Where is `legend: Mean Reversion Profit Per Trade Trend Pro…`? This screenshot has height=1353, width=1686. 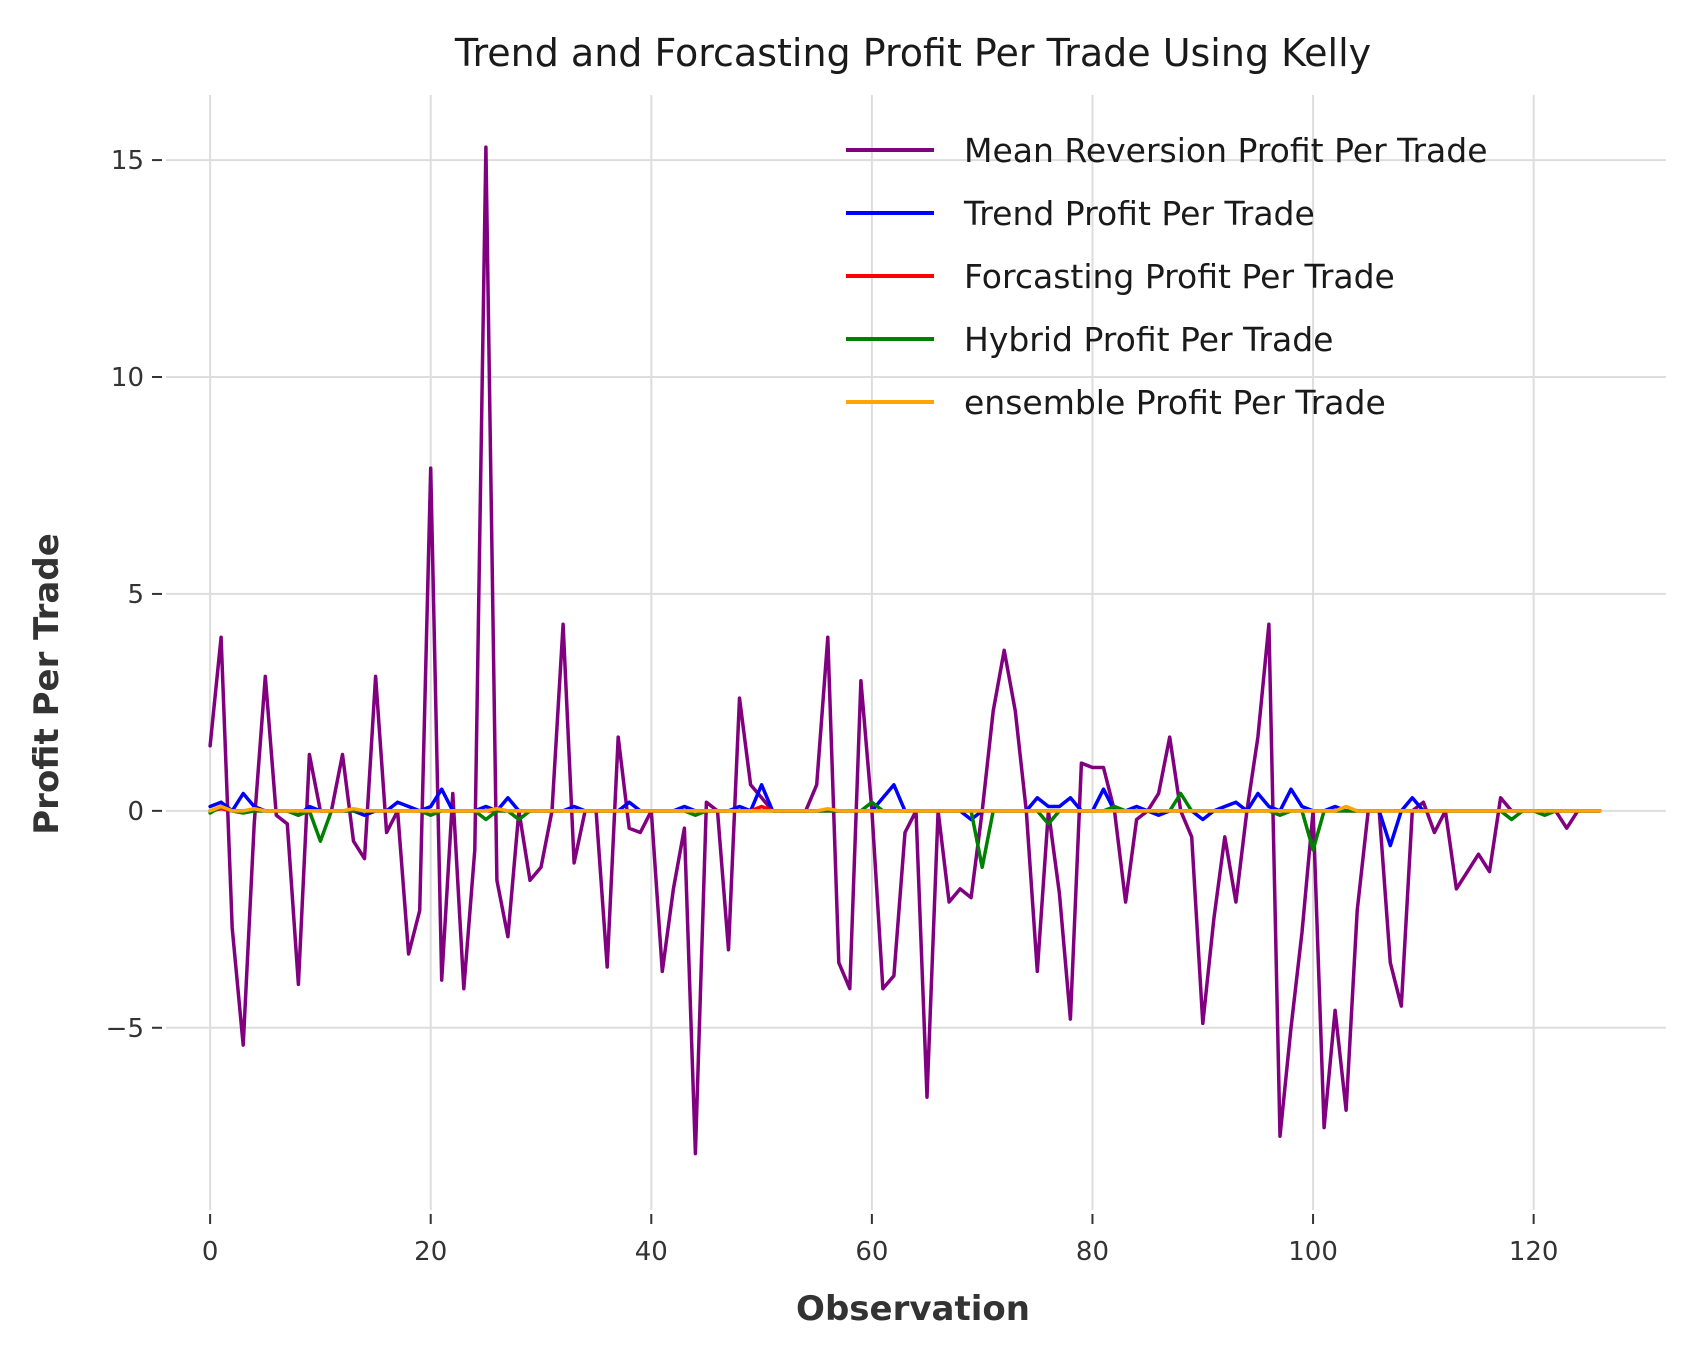
legend: Mean Reversion Profit Per Trade Trend Pro… is located at coordinates (1167, 276).